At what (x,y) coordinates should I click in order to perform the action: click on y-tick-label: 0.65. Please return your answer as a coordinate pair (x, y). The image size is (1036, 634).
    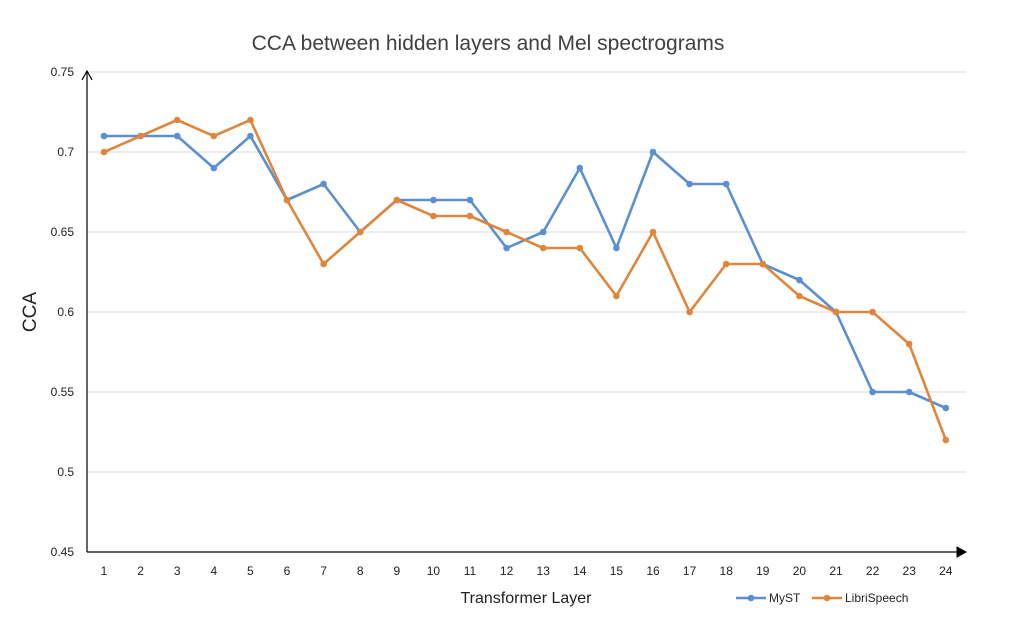
    Looking at the image, I should click on (63, 232).